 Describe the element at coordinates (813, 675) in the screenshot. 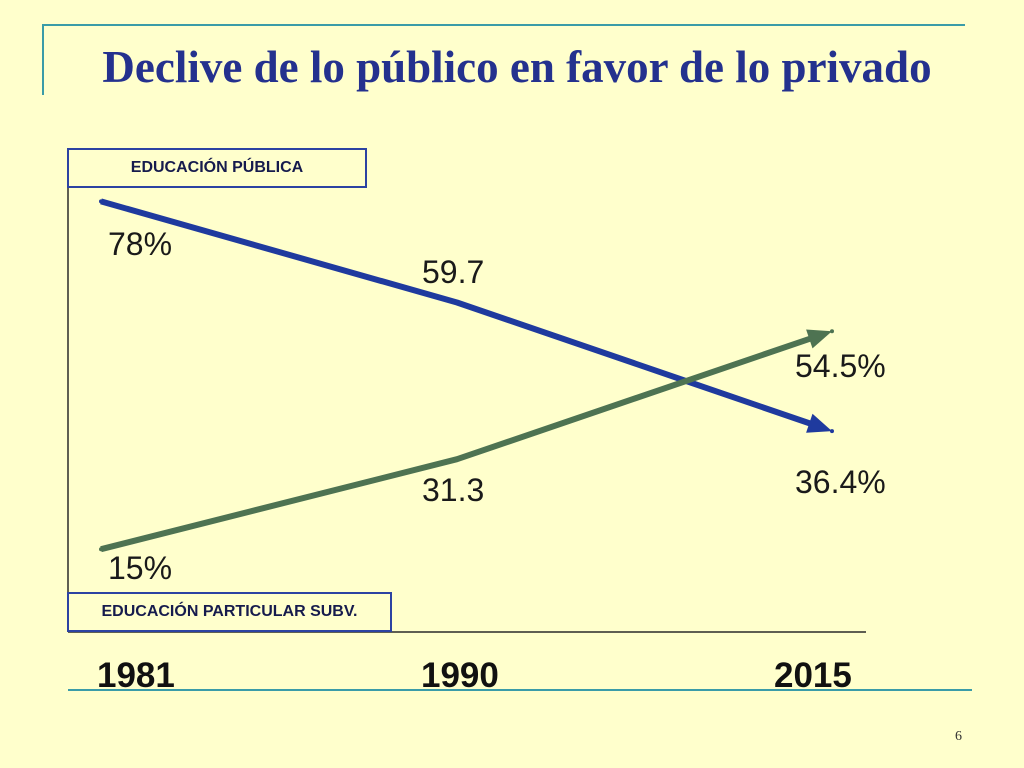

I see `x-tick-label-2015: 2015` at that location.